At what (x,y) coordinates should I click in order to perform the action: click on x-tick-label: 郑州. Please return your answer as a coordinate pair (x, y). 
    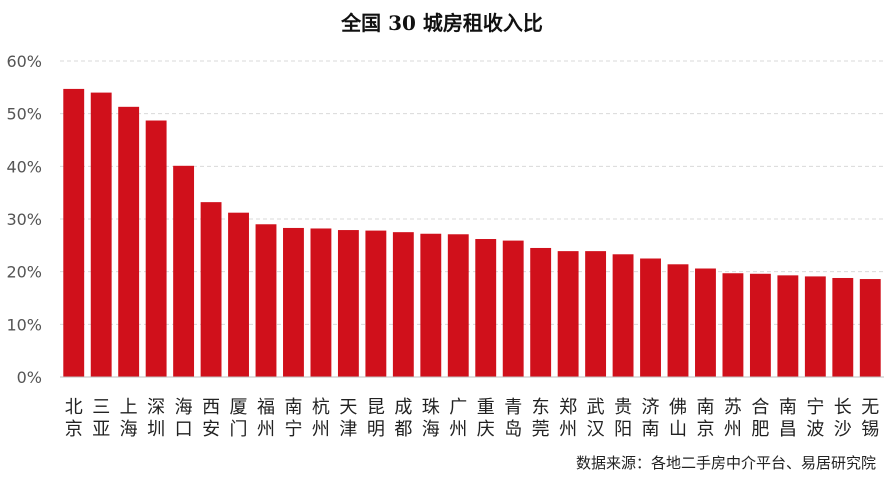
    Looking at the image, I should click on (568, 418).